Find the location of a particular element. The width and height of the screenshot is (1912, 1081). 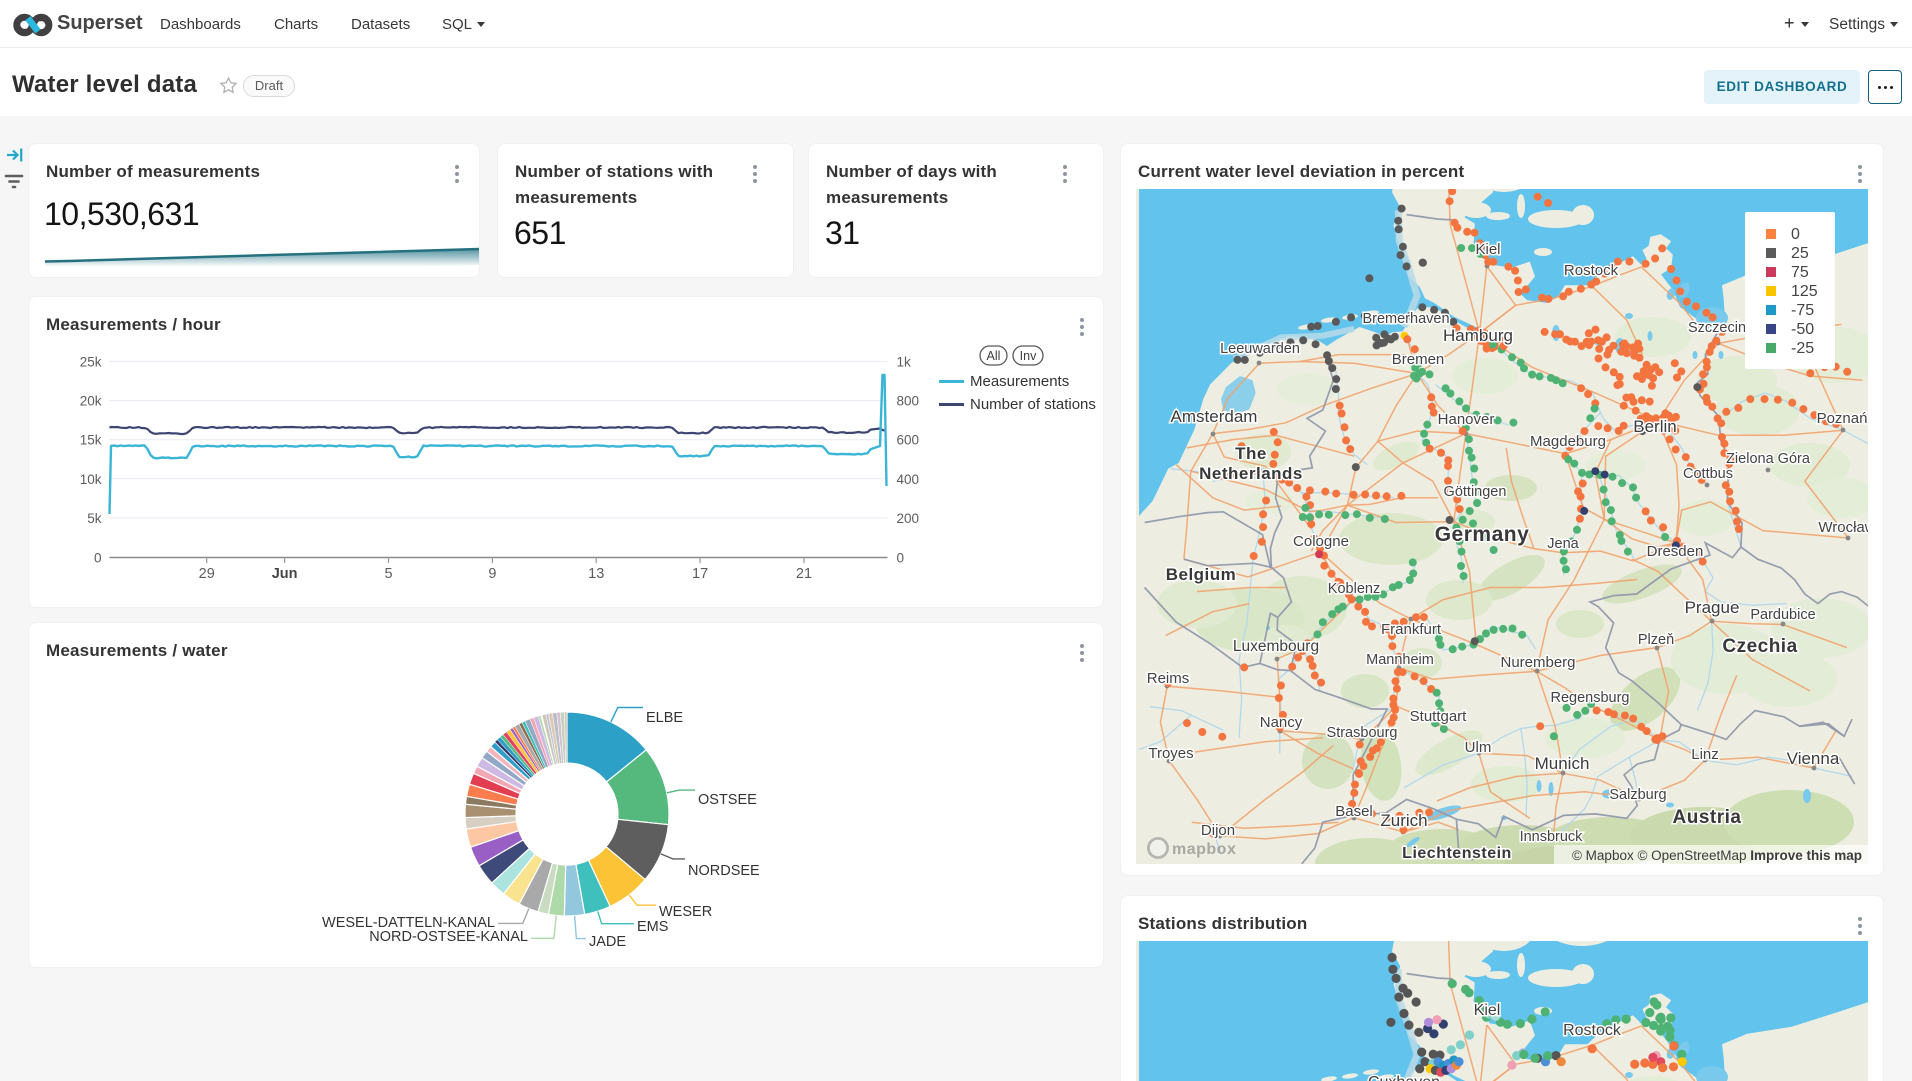

svg-text: Bremerhaven is located at coordinates (1405, 319).